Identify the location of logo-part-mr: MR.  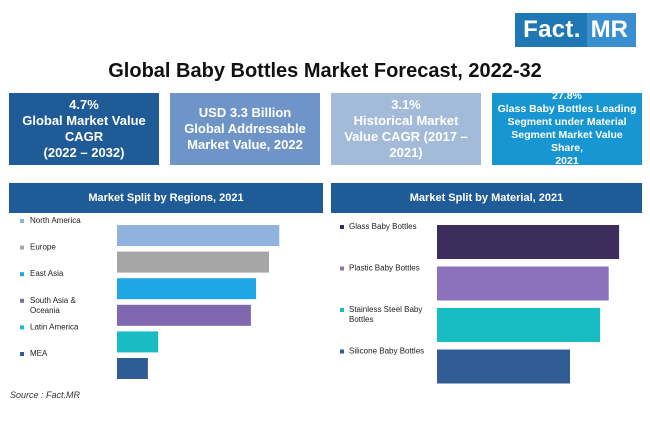
(611, 30).